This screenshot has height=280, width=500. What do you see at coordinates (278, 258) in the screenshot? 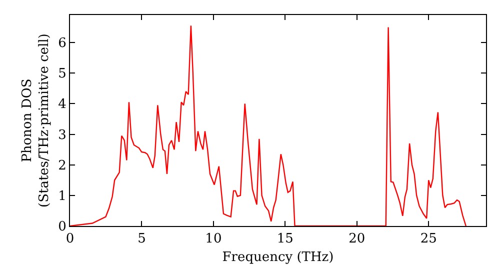
I see `x-axis-title: Frequency (THz)` at bounding box center [278, 258].